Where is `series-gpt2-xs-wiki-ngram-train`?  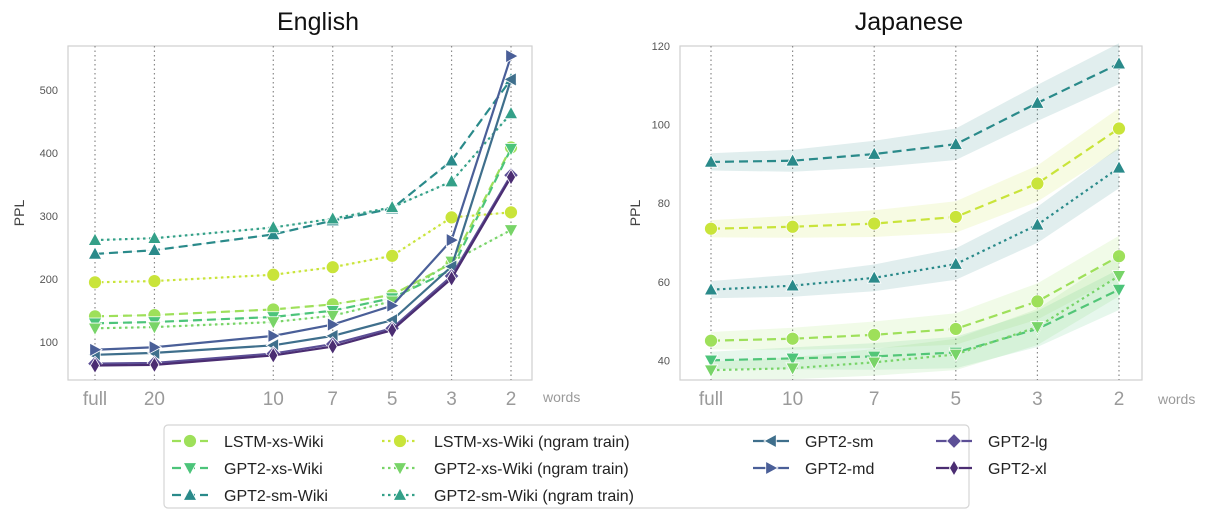
series-gpt2-xs-wiki-ngram-train is located at coordinates (915, 317).